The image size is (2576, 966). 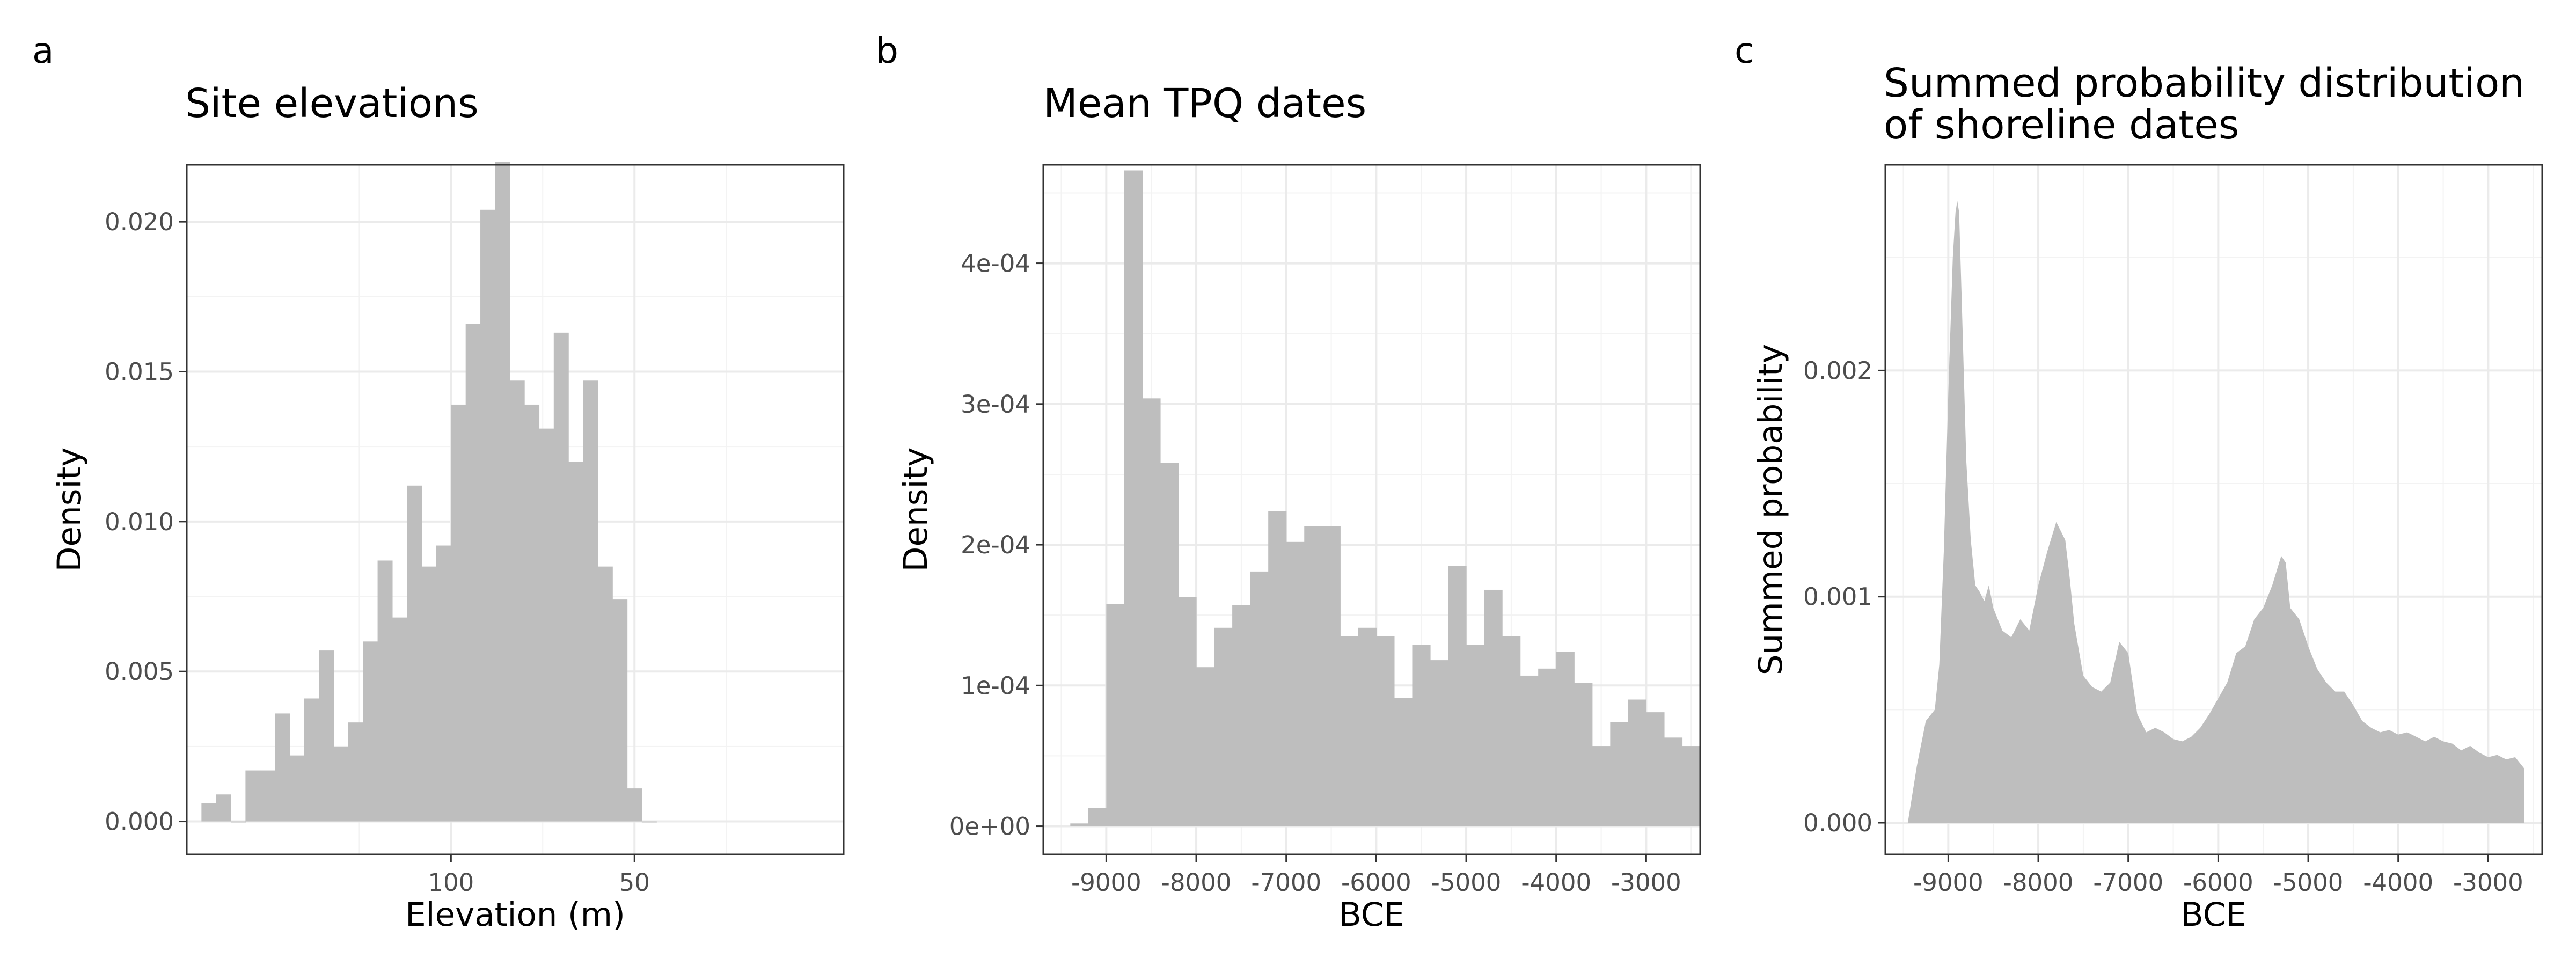 What do you see at coordinates (995, 404) in the screenshot?
I see `y-tick-label: 3e-04` at bounding box center [995, 404].